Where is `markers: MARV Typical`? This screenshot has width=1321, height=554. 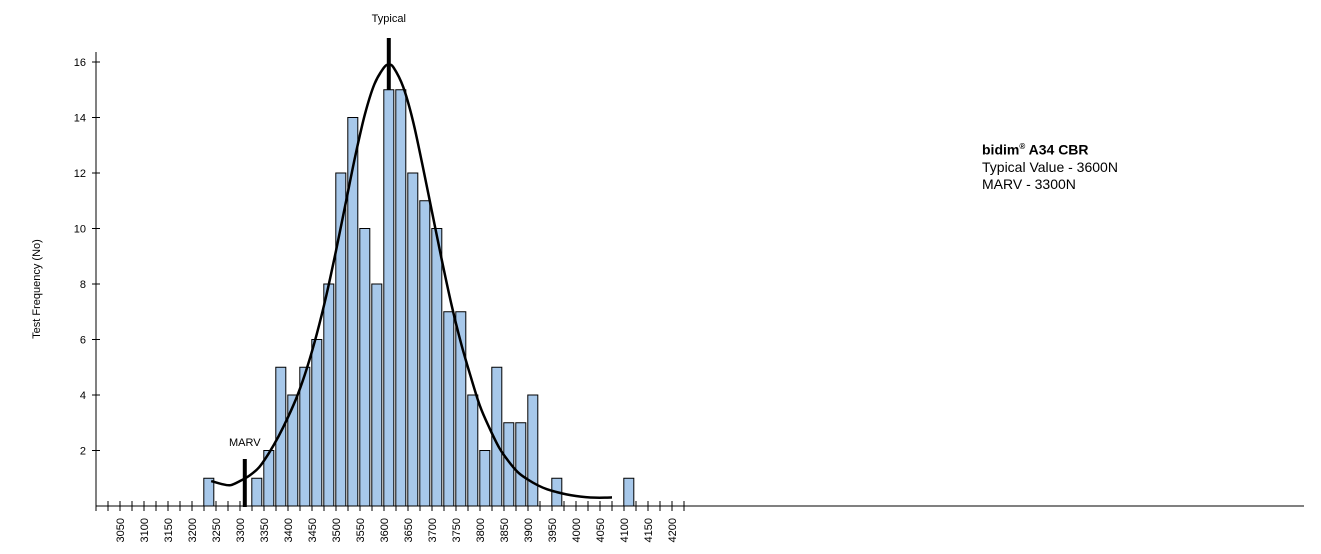
markers: MARV Typical is located at coordinates (317, 260).